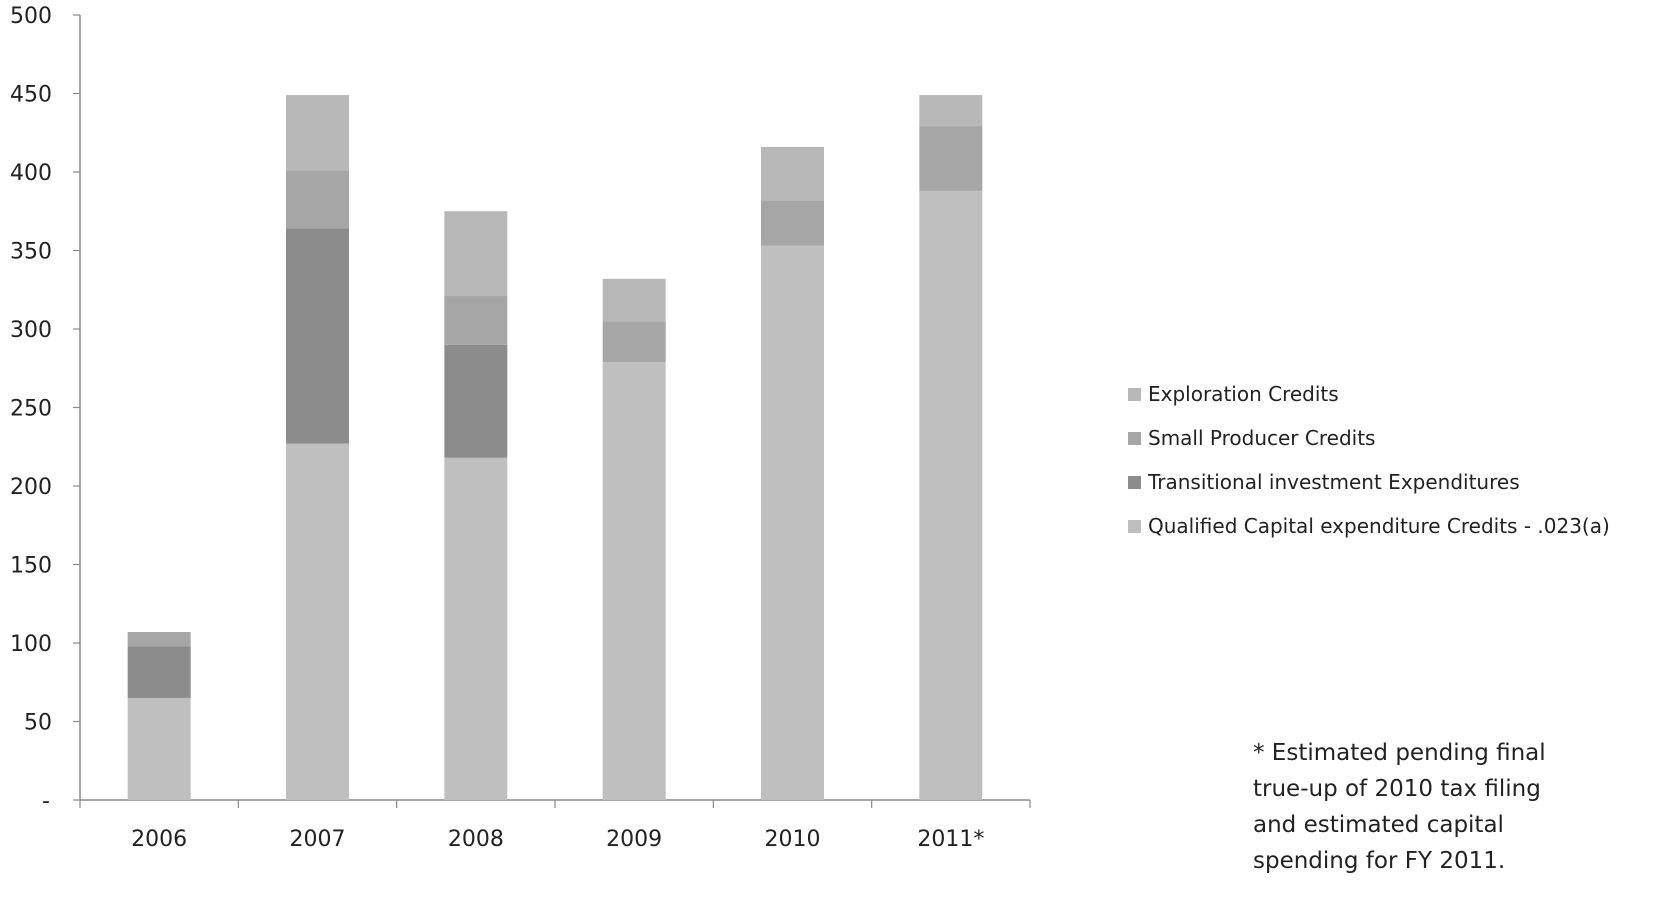 The image size is (1657, 899). Describe the element at coordinates (1334, 482) in the screenshot. I see `legend-label: Transitional investment Expenditures` at that location.